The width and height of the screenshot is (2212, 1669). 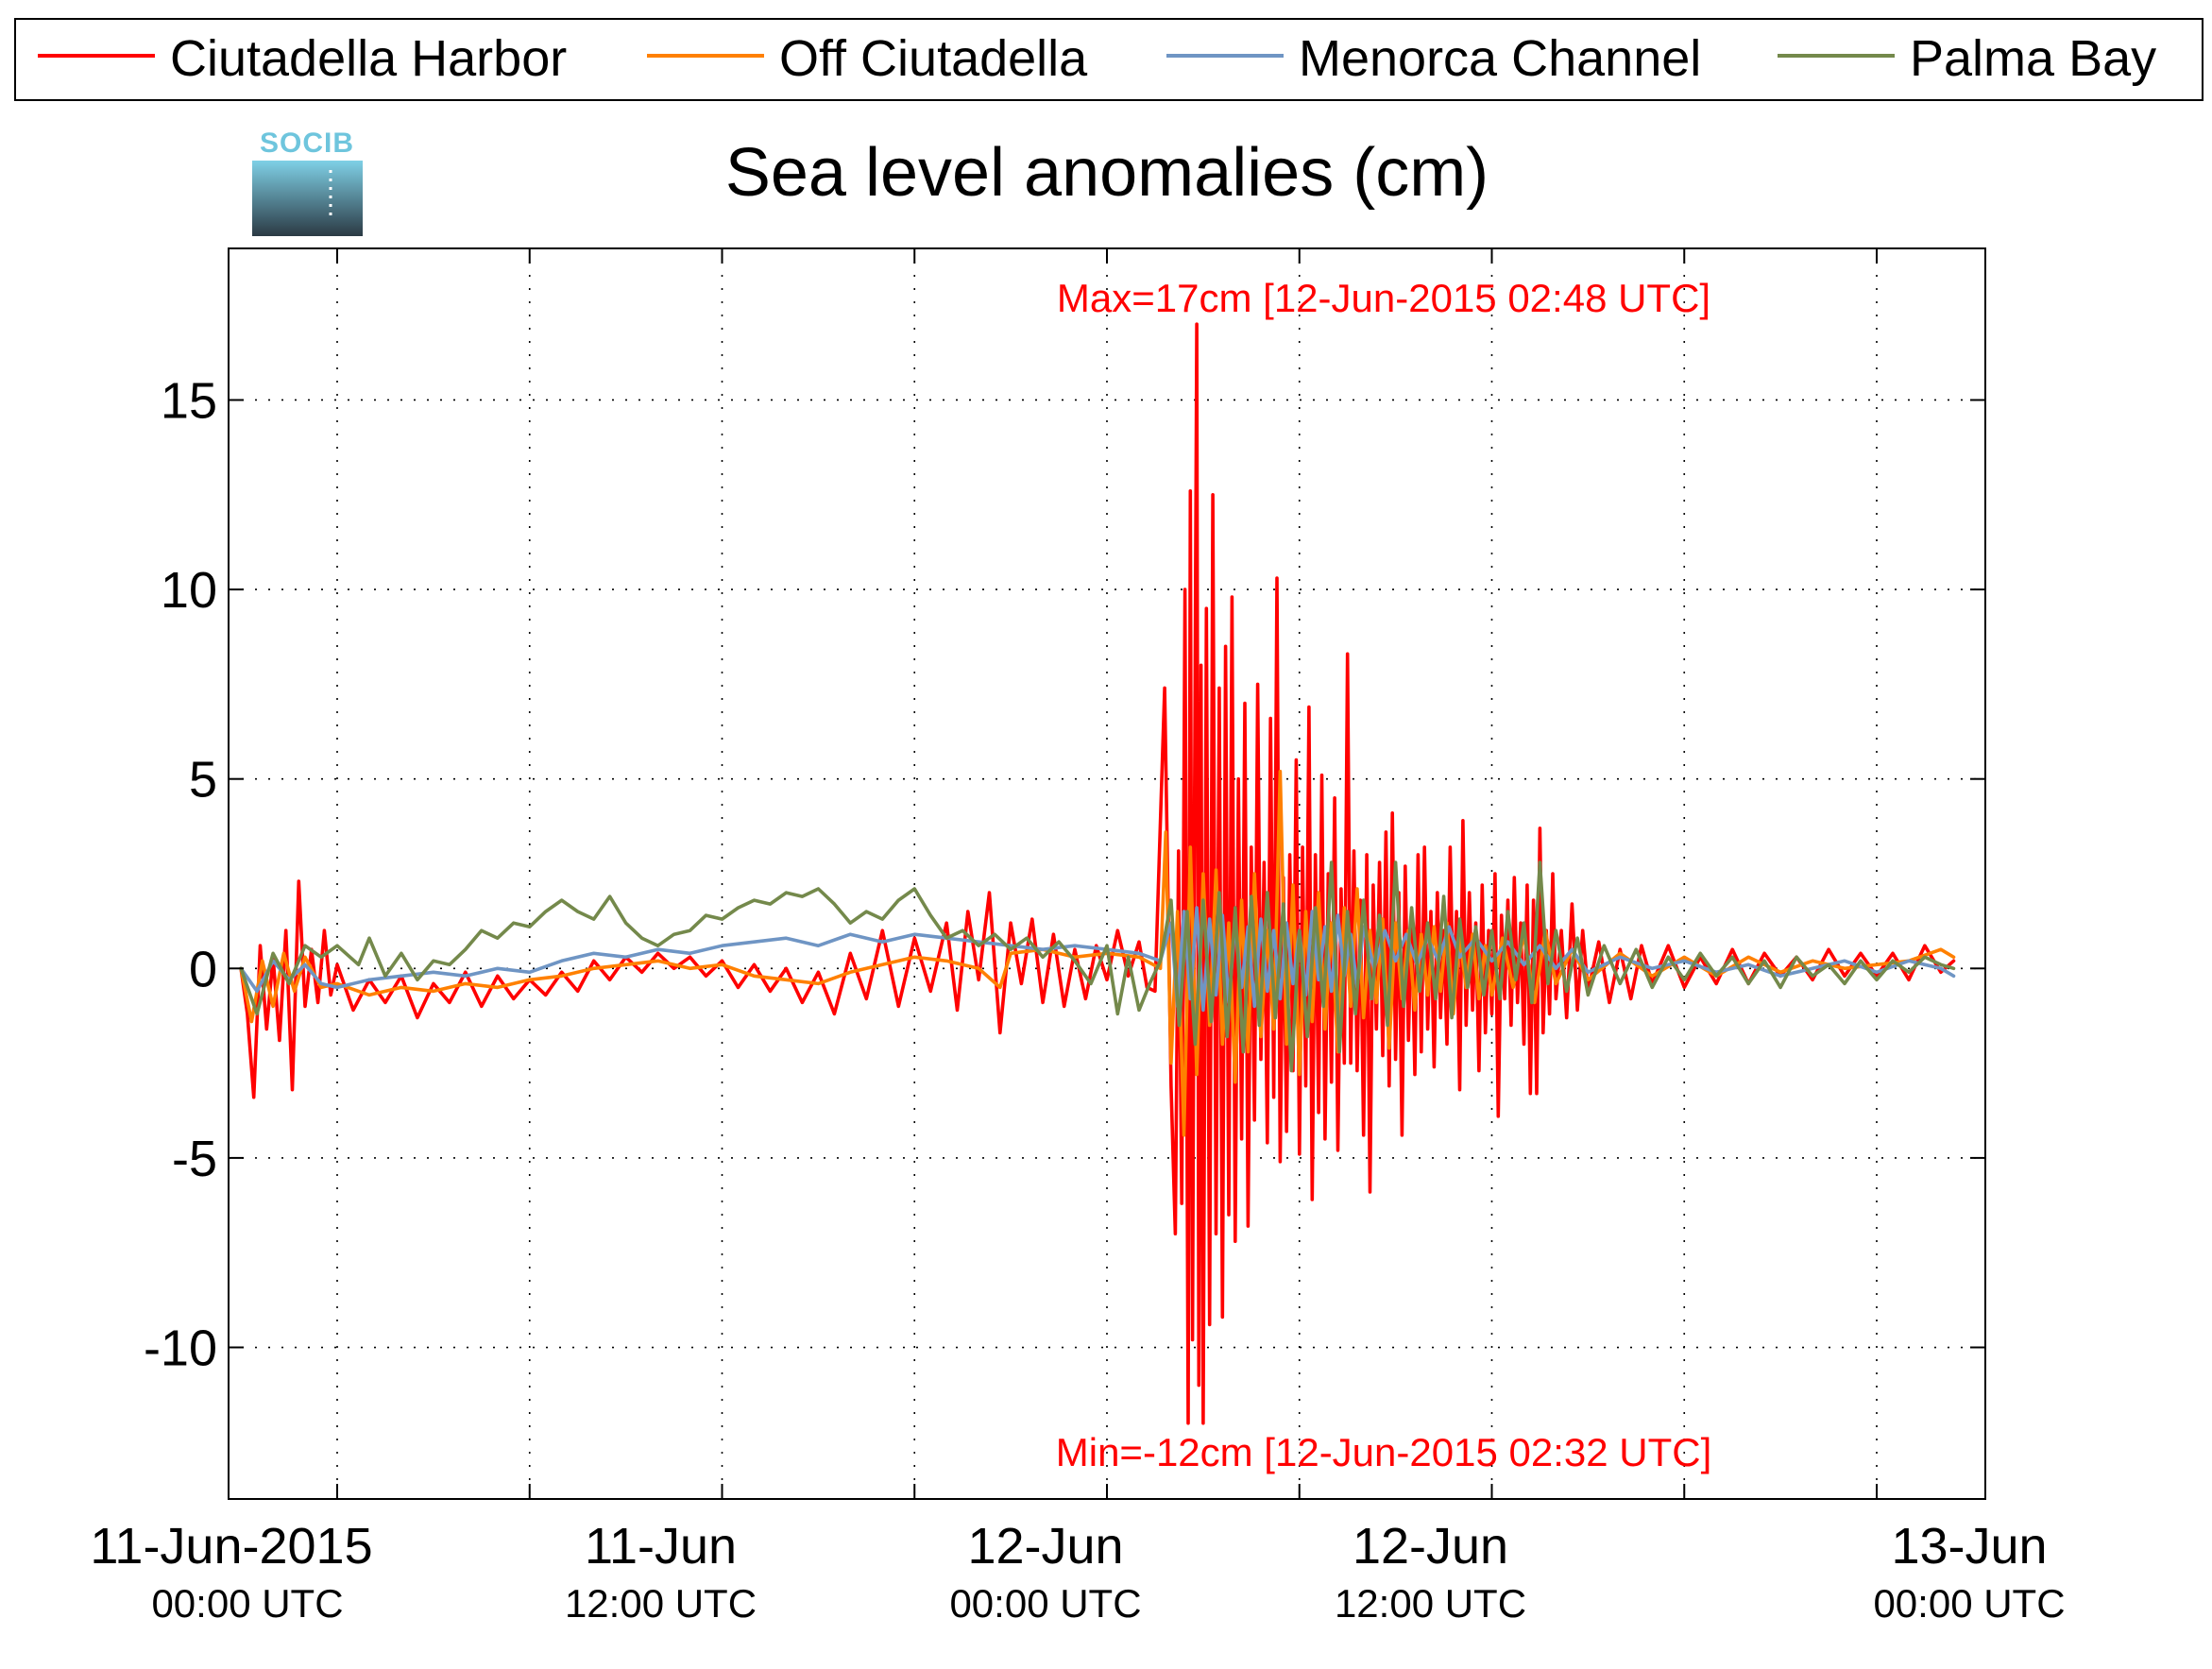 What do you see at coordinates (189, 401) in the screenshot?
I see `y-tick-label: 15` at bounding box center [189, 401].